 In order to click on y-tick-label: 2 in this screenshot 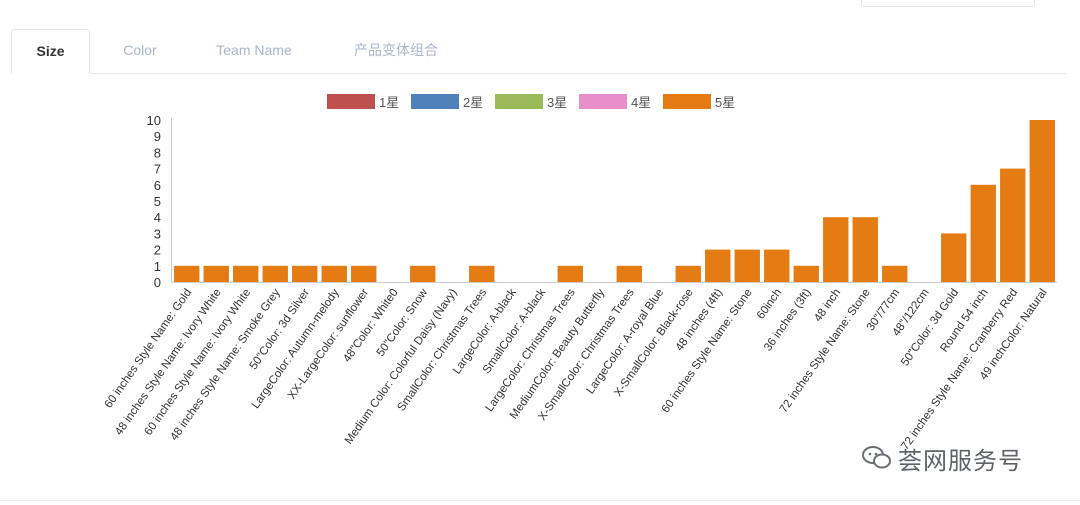, I will do `click(157, 250)`.